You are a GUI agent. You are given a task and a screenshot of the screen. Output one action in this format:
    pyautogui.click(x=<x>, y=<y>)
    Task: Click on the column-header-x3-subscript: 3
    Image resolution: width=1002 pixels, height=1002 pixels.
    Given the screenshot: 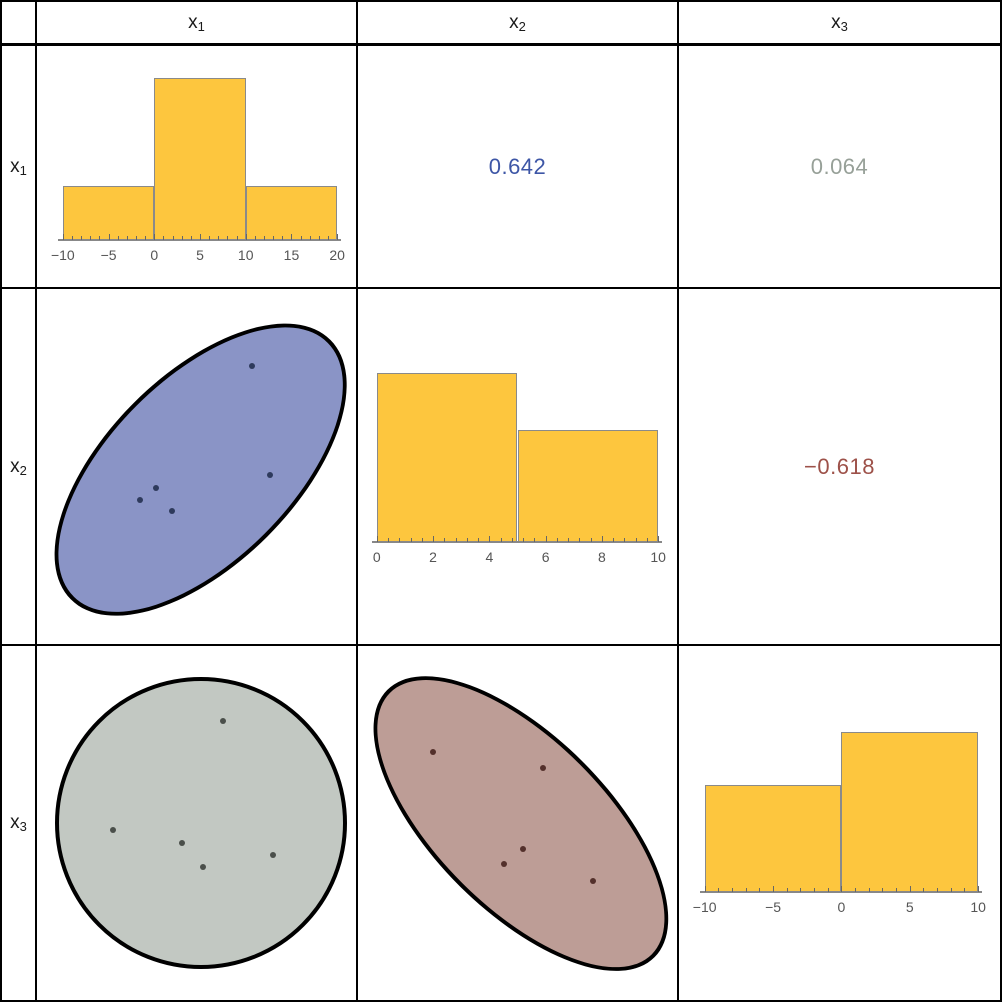 What is the action you would take?
    pyautogui.click(x=844, y=26)
    